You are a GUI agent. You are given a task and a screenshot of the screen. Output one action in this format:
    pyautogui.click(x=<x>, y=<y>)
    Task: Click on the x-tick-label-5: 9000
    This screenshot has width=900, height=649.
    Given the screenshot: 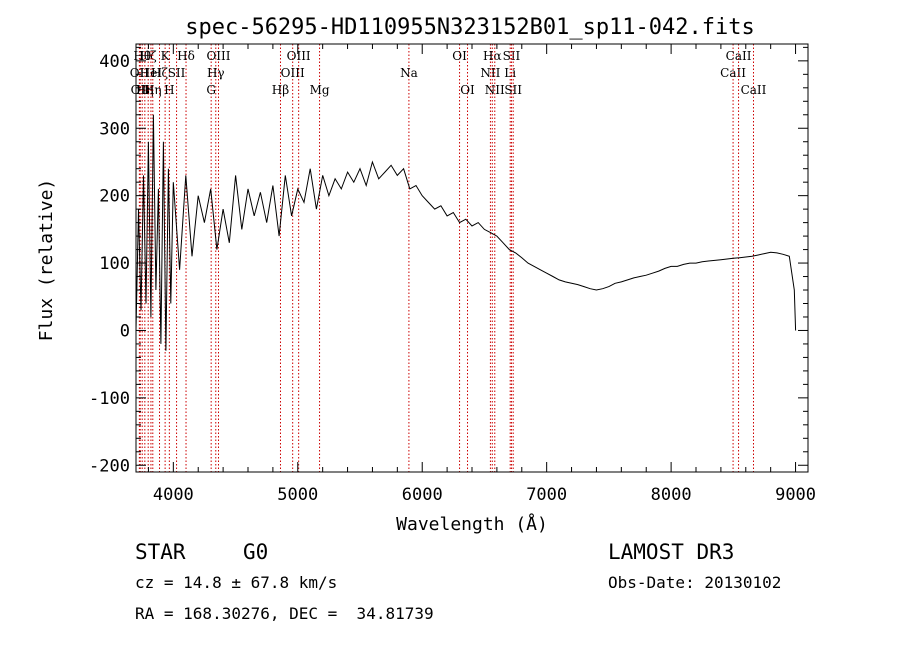 What is the action you would take?
    pyautogui.click(x=795, y=495)
    